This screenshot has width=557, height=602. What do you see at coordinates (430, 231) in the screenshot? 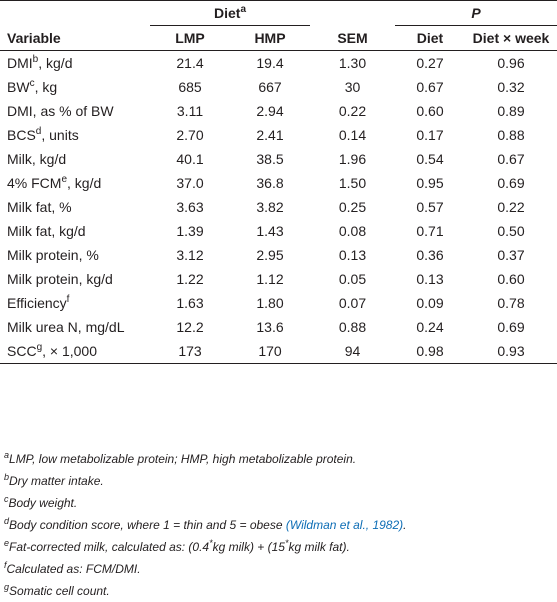
I see `diet-p-value: 0.71` at bounding box center [430, 231].